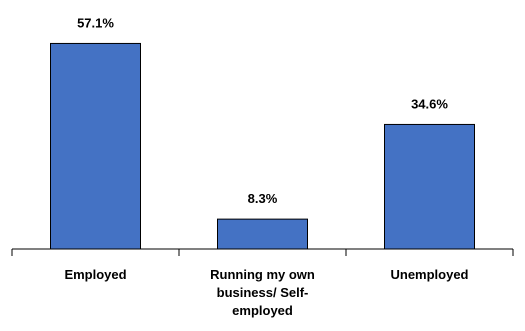 This screenshot has width=525, height=331. What do you see at coordinates (263, 198) in the screenshot?
I see `bar-value-label: 8.3%` at bounding box center [263, 198].